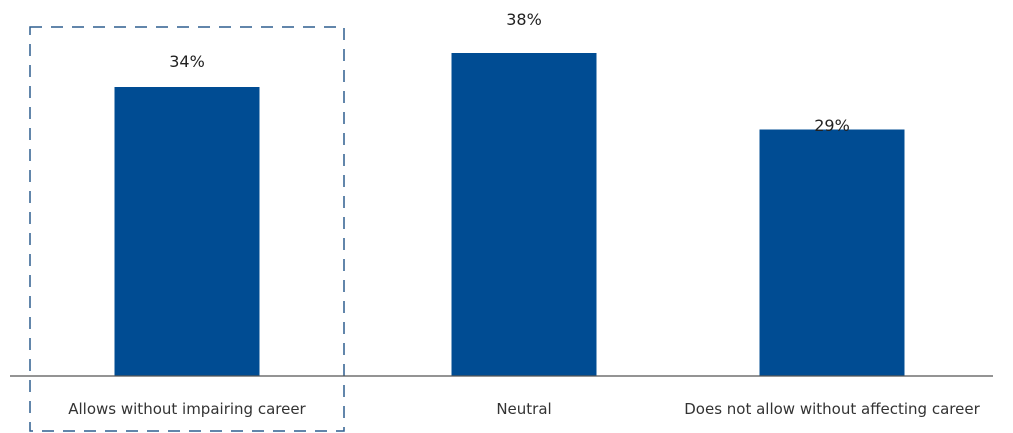 The height and width of the screenshot is (433, 1013). What do you see at coordinates (187, 231) in the screenshot?
I see `bar-allows` at bounding box center [187, 231].